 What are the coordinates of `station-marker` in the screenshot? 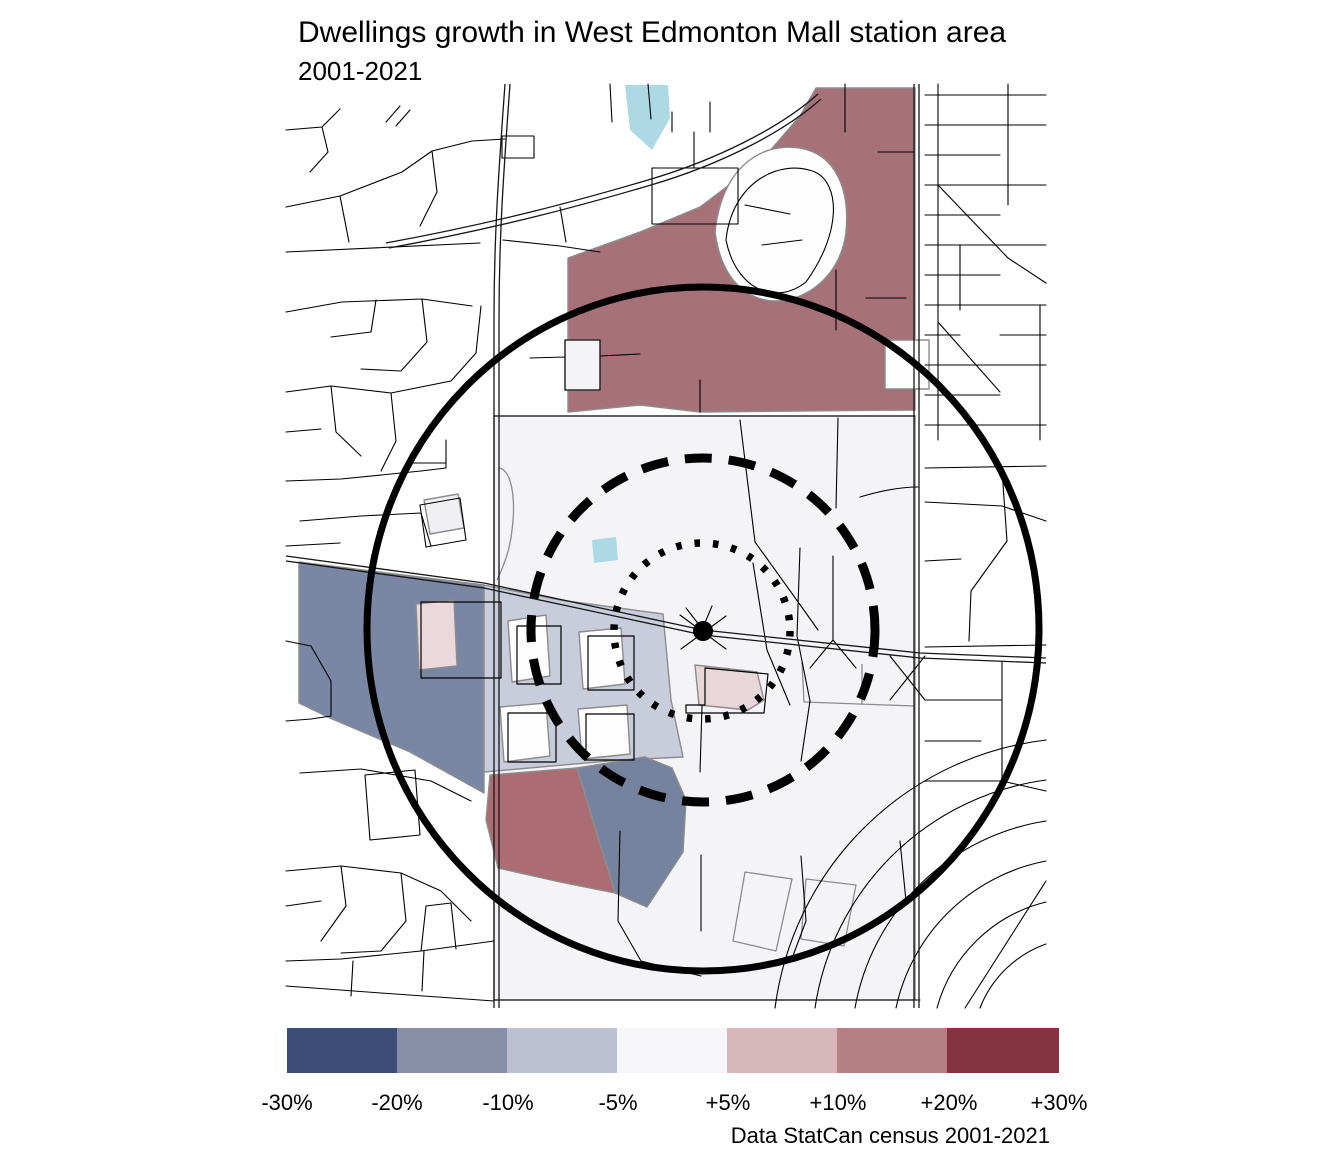 It's located at (703, 631).